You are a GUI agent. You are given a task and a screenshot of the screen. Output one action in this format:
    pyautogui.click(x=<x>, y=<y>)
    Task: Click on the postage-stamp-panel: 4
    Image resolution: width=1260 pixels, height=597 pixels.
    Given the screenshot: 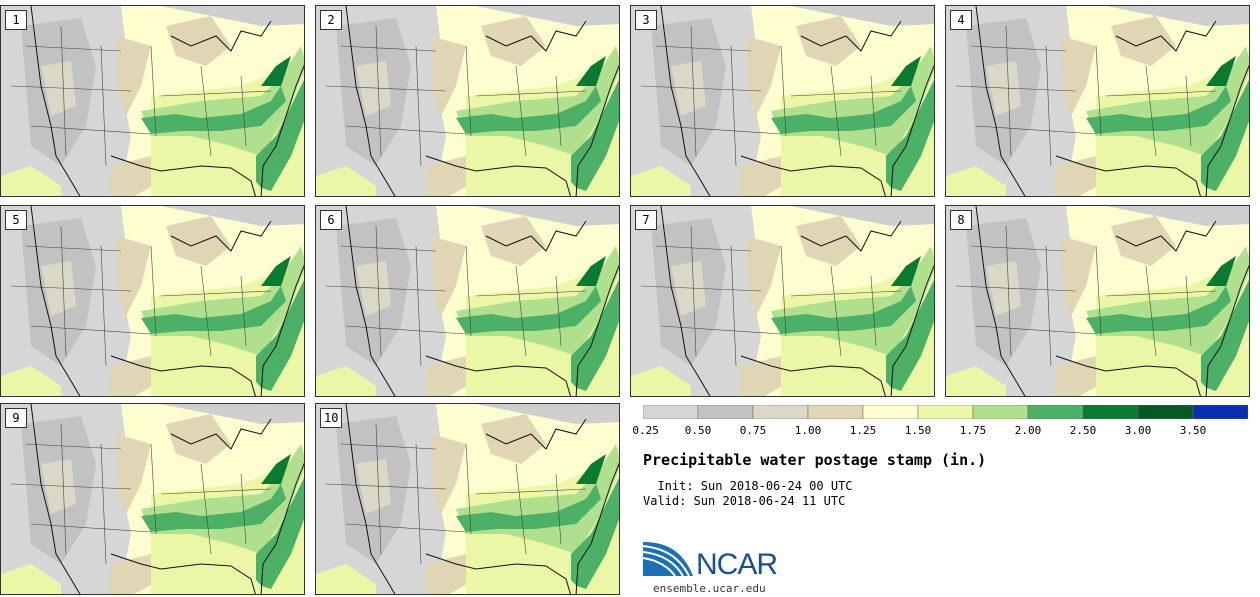 What is the action you would take?
    pyautogui.click(x=1097, y=101)
    